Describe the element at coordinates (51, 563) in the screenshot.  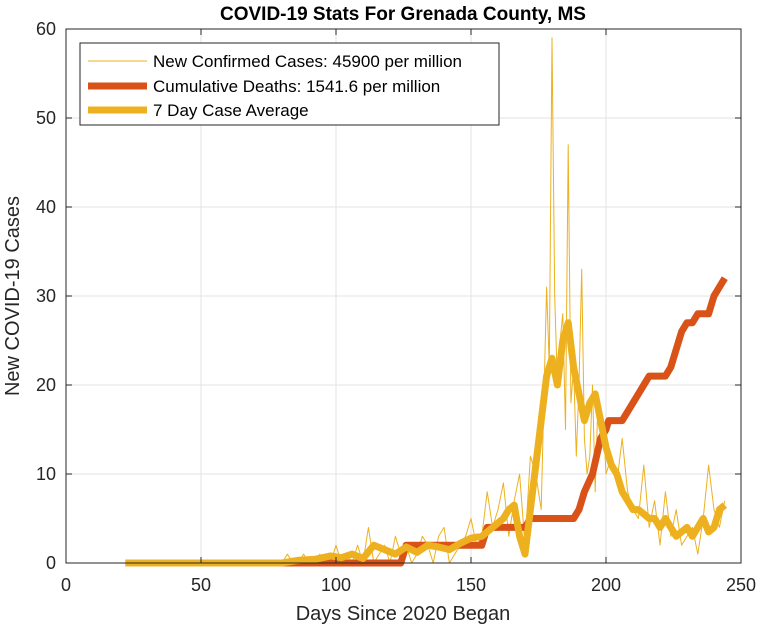
I see `y-tick-label: 0` at that location.